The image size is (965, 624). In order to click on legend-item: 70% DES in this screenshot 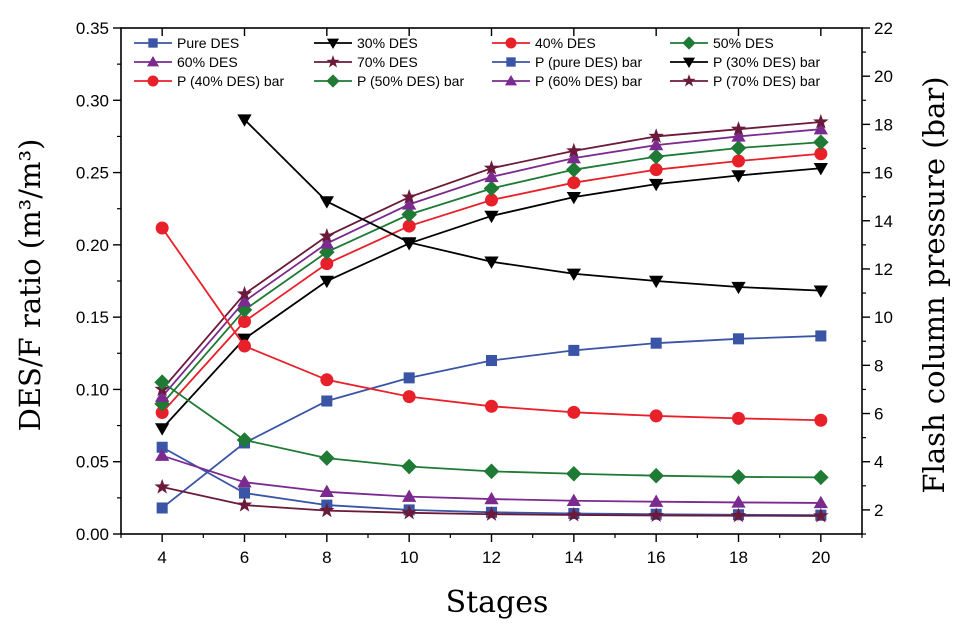, I will do `click(366, 62)`.